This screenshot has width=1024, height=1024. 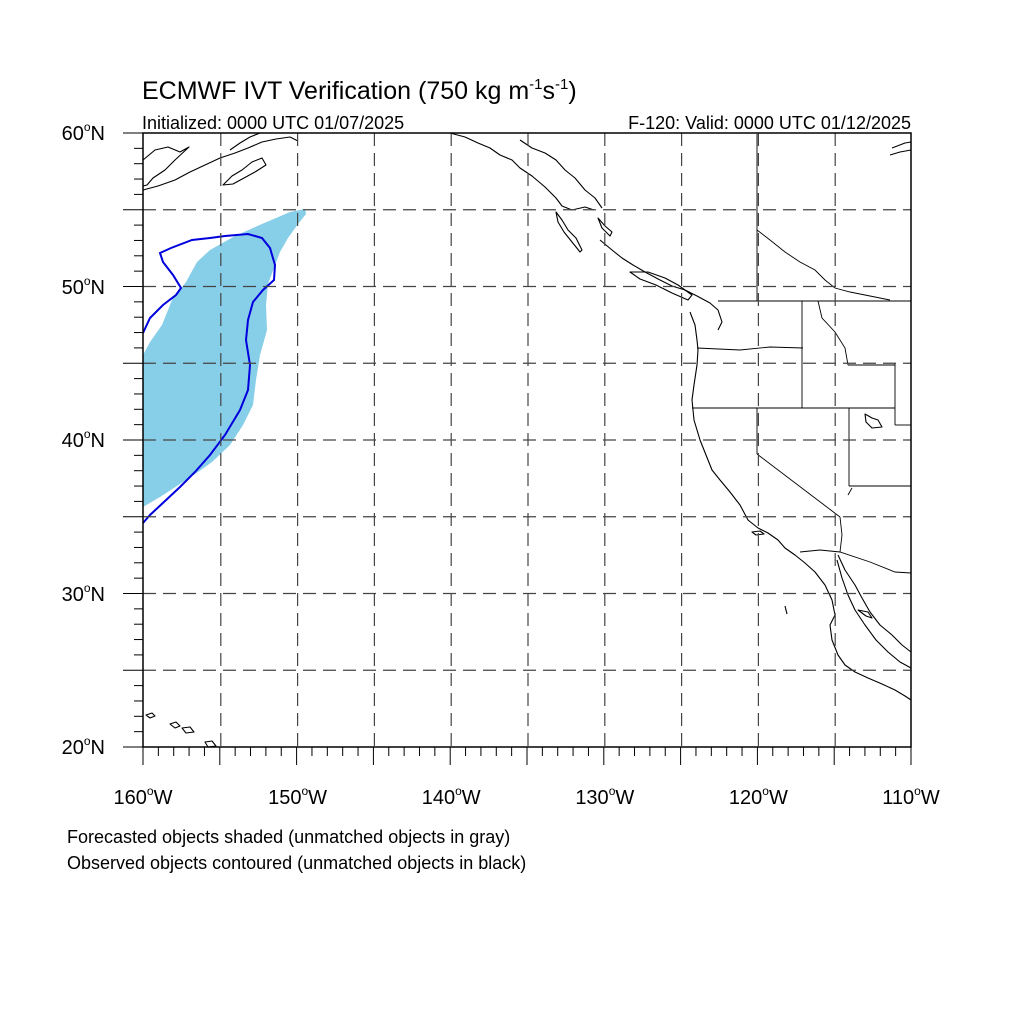 I want to click on init-time-label: Initialized: 0000 UTC 01/07/2025, so click(x=273, y=123).